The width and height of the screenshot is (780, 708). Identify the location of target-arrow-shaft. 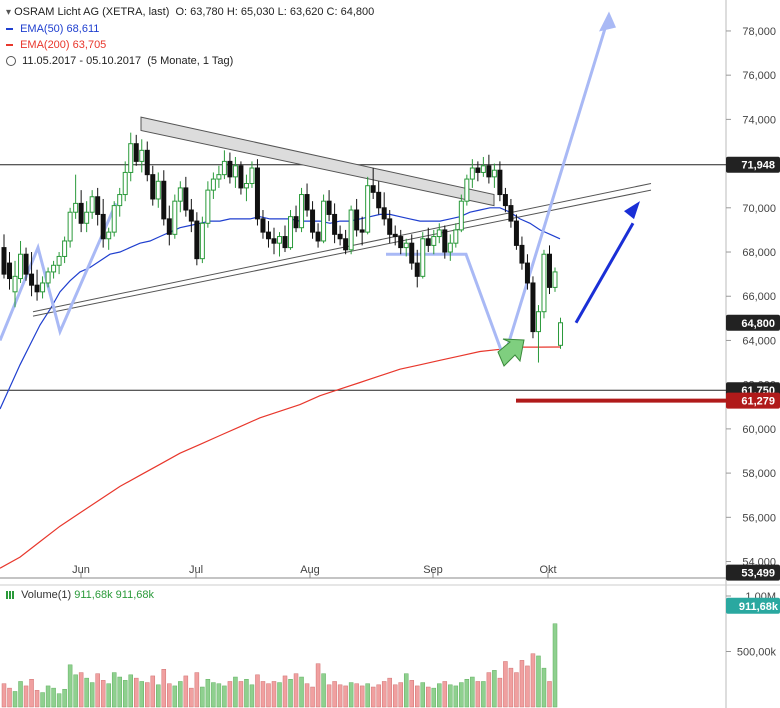
(604, 273).